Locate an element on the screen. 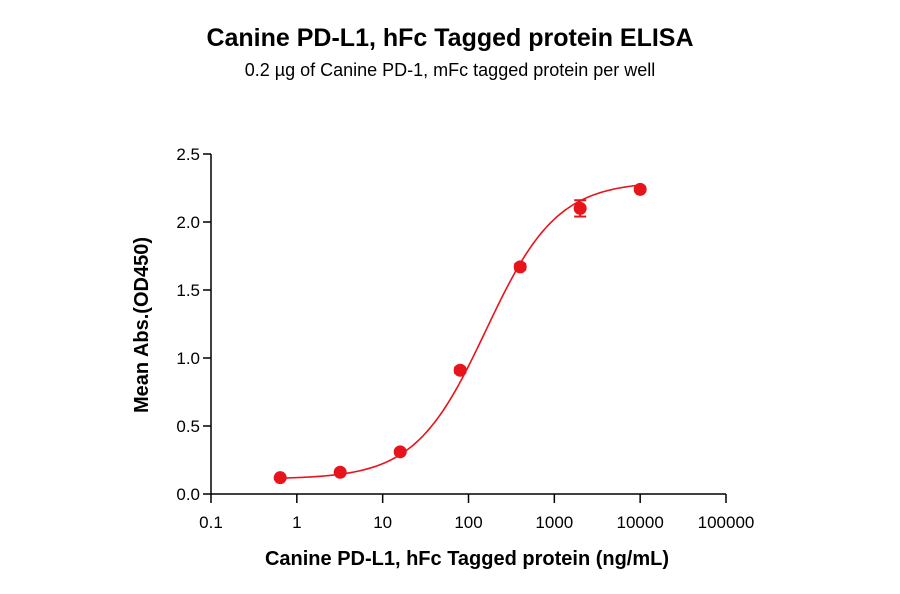  chart-title: Canine PD-L1, hFc Tagged protein ELISA is located at coordinates (450, 38).